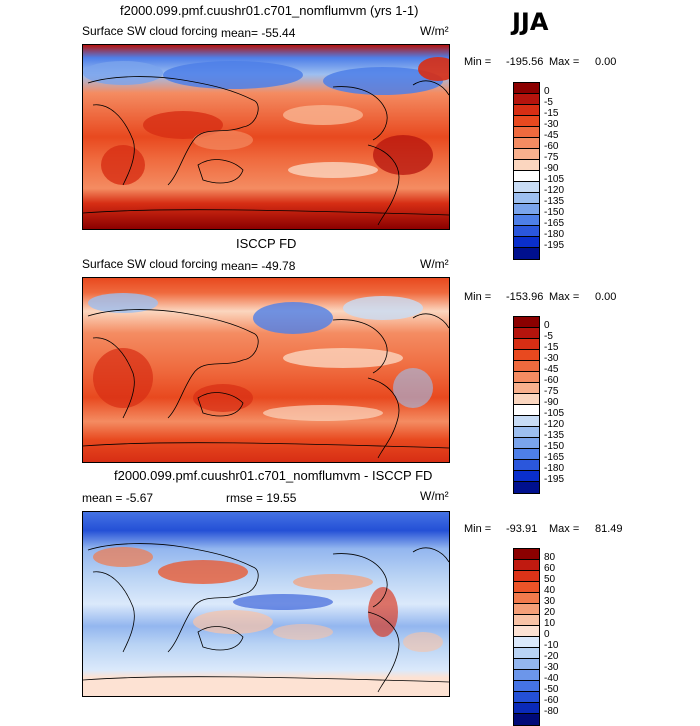 This screenshot has width=700, height=726. I want to click on panel-2-max-value: 0.00, so click(606, 297).